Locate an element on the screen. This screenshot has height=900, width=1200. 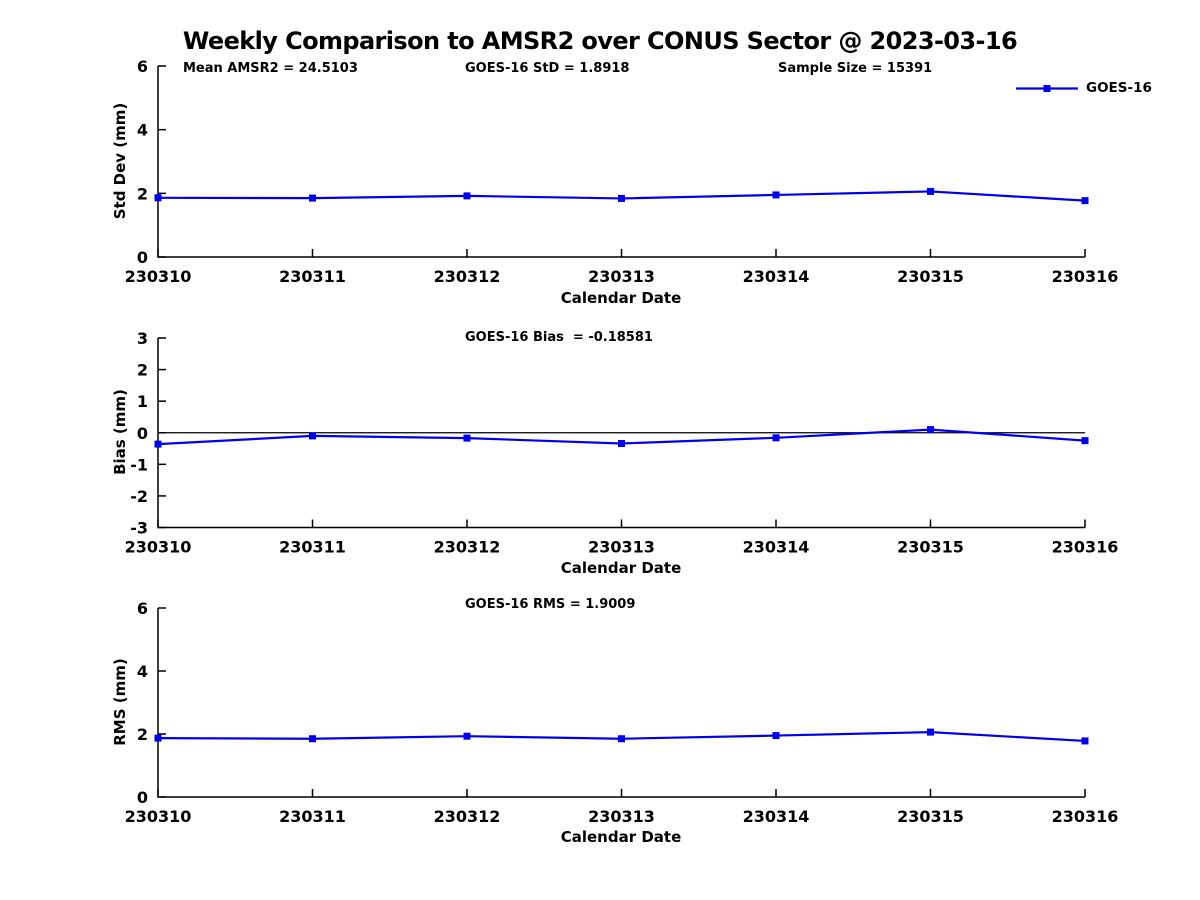
xaxis-label-bias-plot: Calendar Date is located at coordinates (621, 568).